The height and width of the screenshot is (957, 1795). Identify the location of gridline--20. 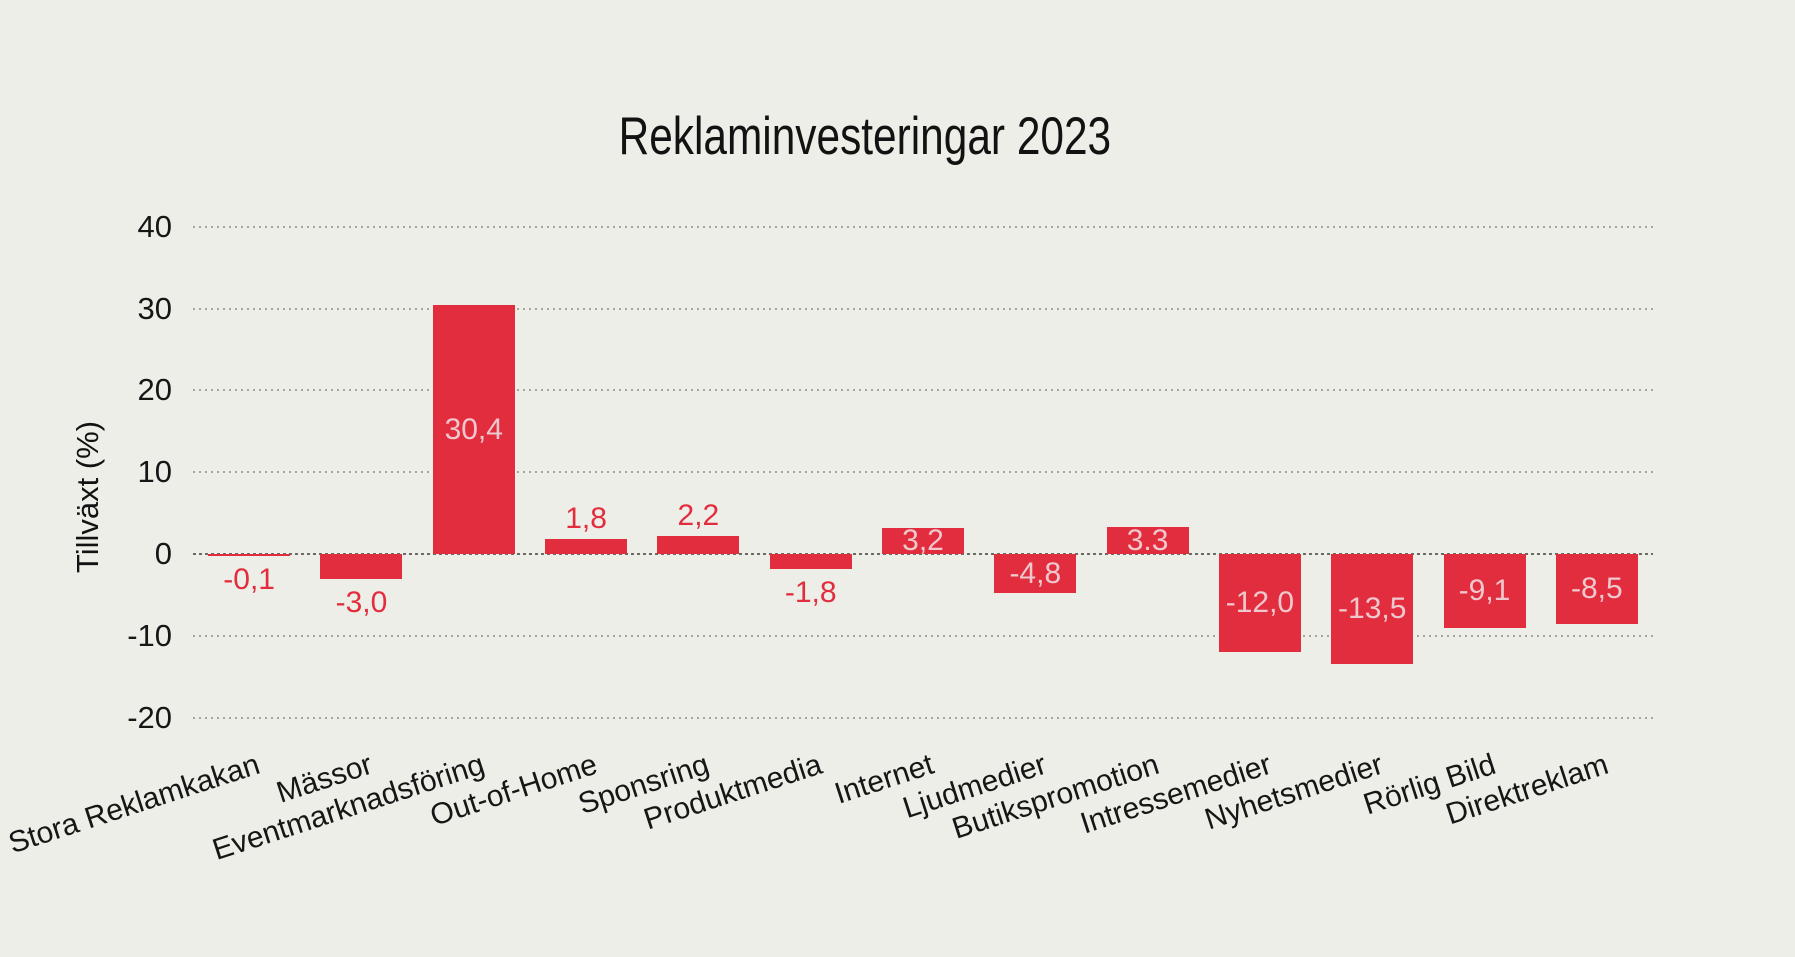
(923, 717).